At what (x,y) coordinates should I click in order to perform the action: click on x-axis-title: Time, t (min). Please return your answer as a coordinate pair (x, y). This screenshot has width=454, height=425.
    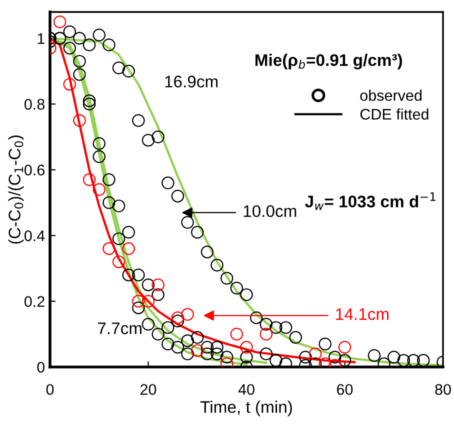
    Looking at the image, I should click on (246, 408).